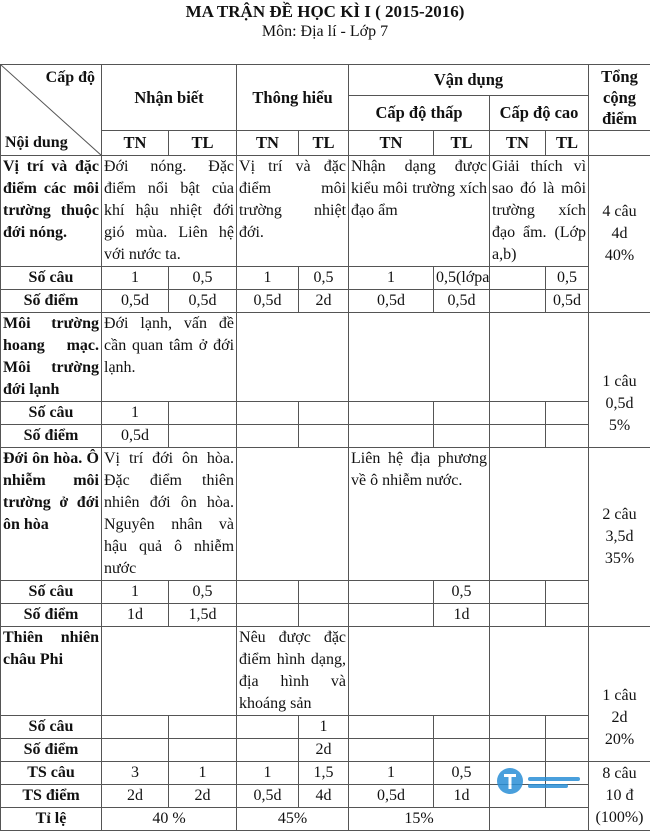 The width and height of the screenshot is (650, 831). What do you see at coordinates (325, 12) in the screenshot?
I see `page-title: MA TRẬN ĐỀ HỌC KÌ I ( 2015-2016)` at bounding box center [325, 12].